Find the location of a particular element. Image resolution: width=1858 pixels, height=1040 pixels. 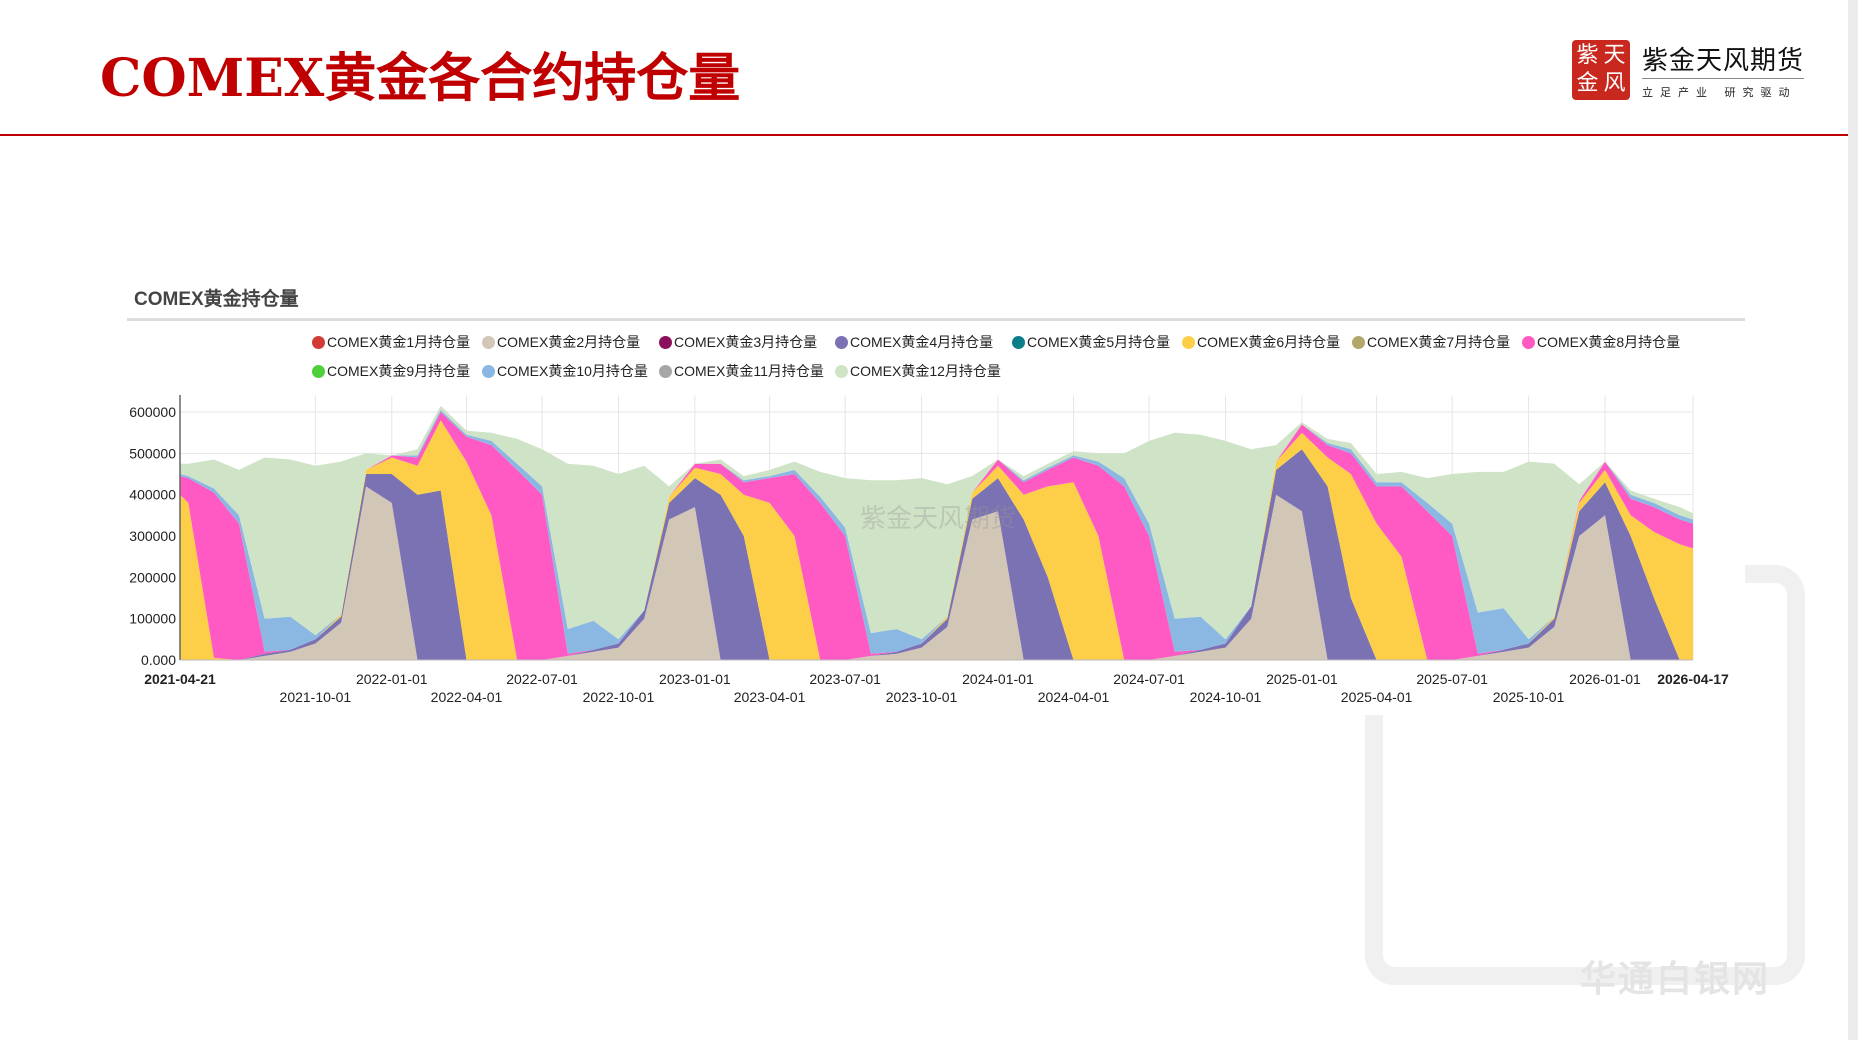

x-tick-label: 2023-07-01 is located at coordinates (845, 679).